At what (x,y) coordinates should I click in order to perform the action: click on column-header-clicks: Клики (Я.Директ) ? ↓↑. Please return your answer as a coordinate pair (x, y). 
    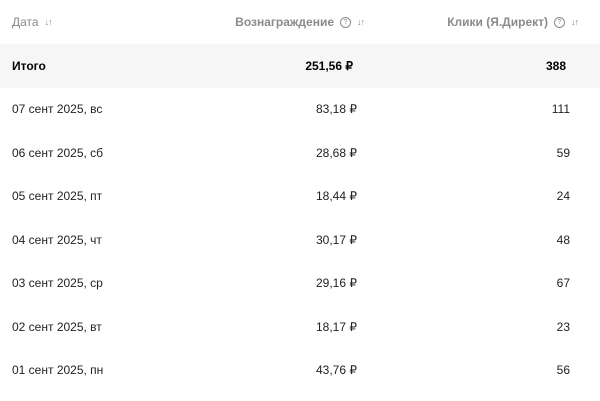
    Looking at the image, I should click on (513, 22).